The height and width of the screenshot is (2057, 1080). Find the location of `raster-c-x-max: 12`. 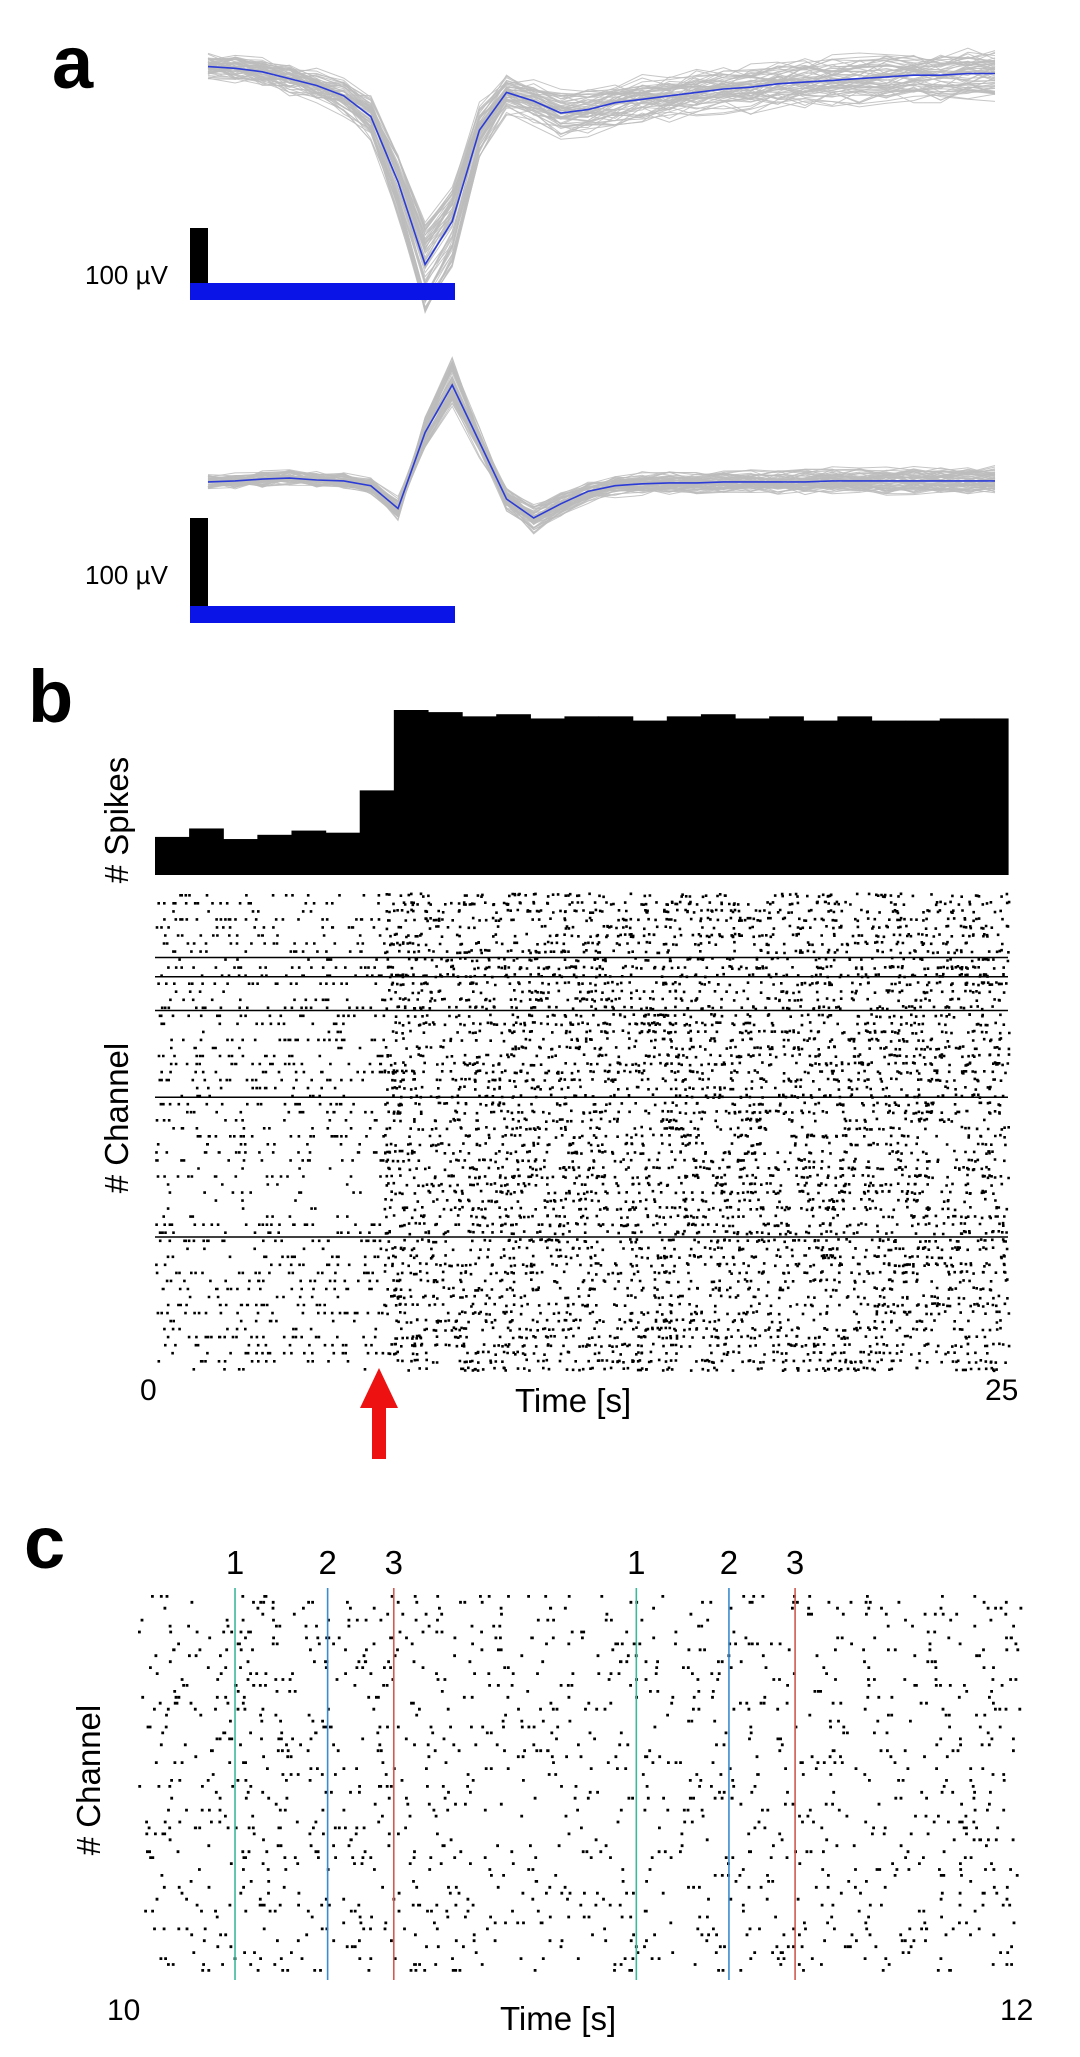

raster-c-x-max: 12 is located at coordinates (1016, 2010).